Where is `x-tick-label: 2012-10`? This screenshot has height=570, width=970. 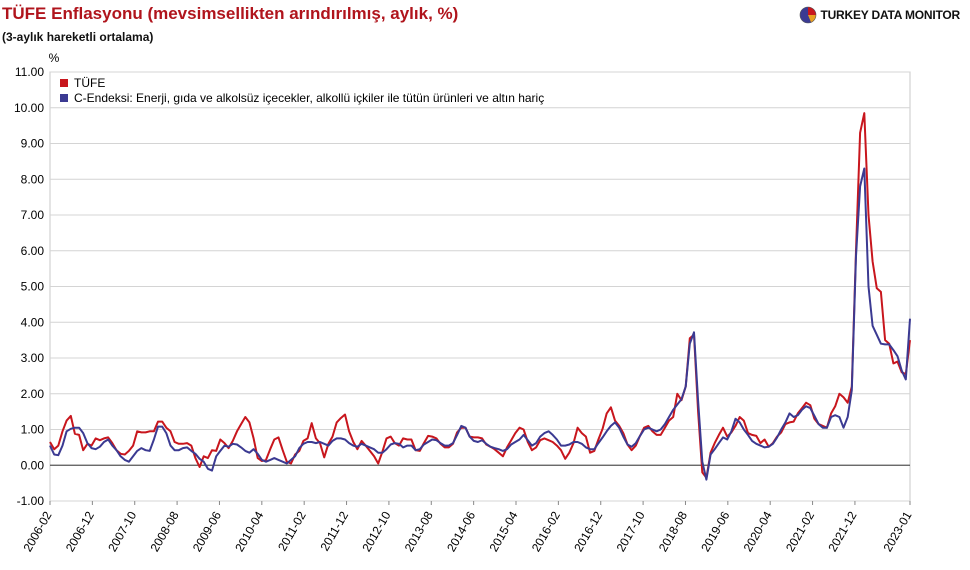
x-tick-label: 2012-10 is located at coordinates (376, 531).